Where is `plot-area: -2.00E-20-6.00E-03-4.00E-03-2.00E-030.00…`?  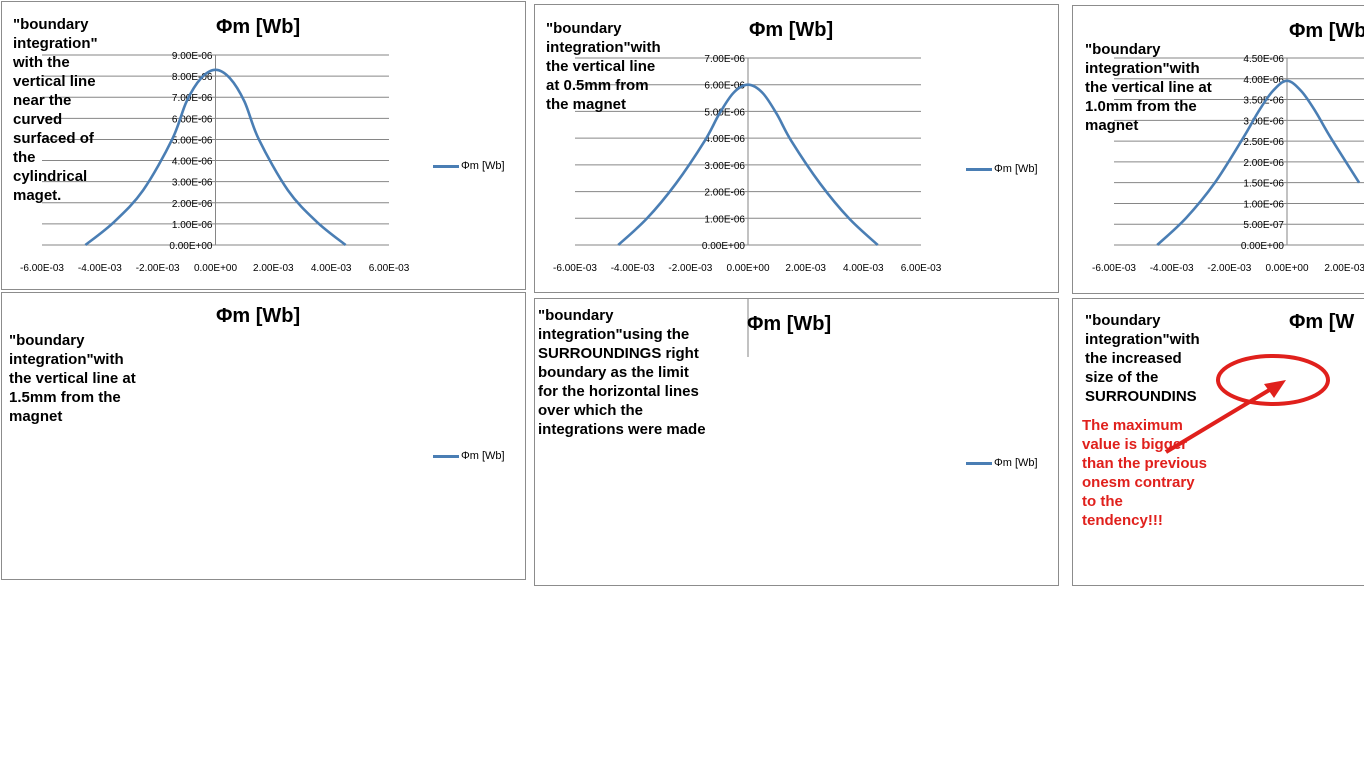 plot-area: -2.00E-20-6.00E-03-4.00E-03-2.00E-030.00… is located at coordinates (748, 328).